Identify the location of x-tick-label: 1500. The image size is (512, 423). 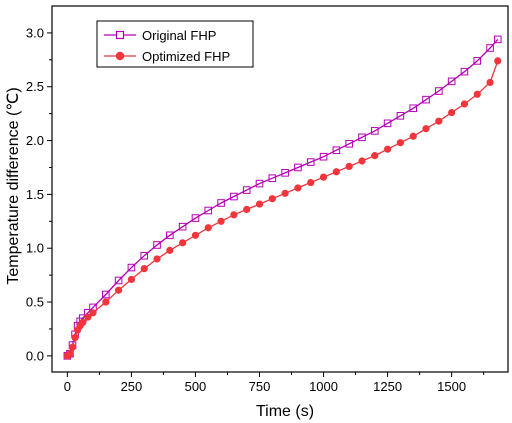
(451, 386).